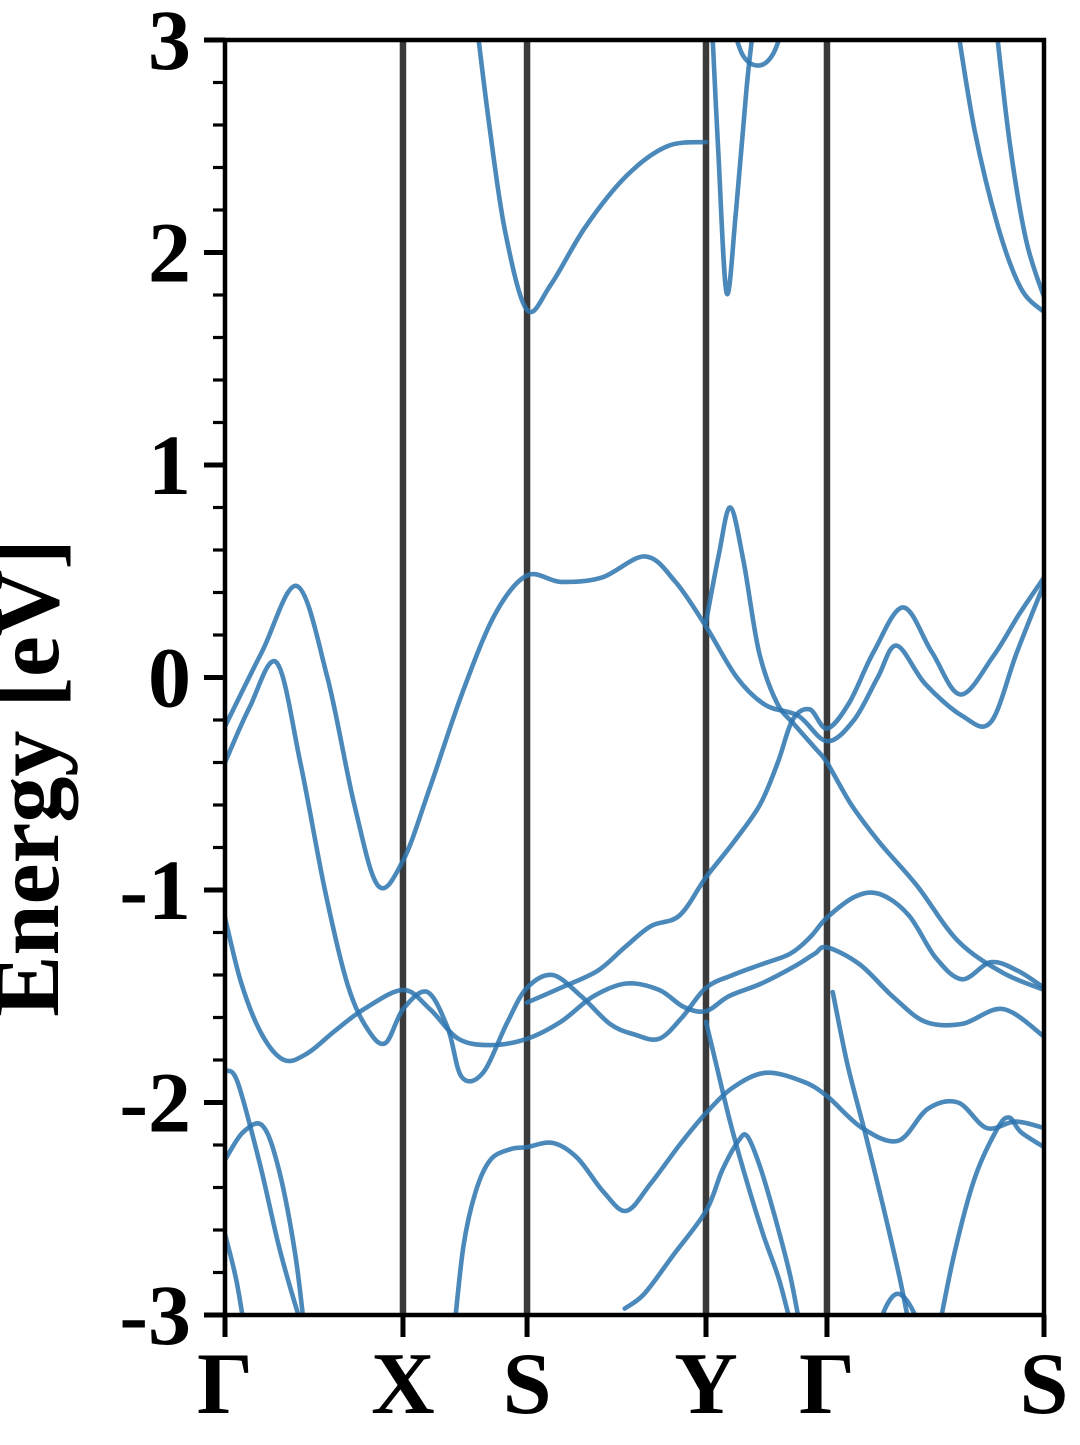 This screenshot has width=1080, height=1445. I want to click on k-label-0: Γ, so click(225, 1384).